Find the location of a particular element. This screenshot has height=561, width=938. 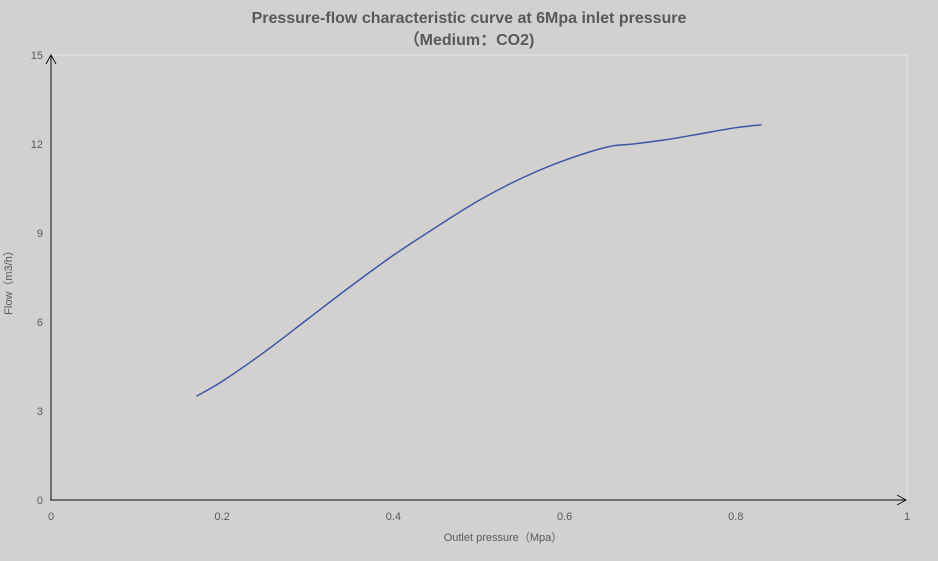

y-tick-label: 0 is located at coordinates (40, 501).